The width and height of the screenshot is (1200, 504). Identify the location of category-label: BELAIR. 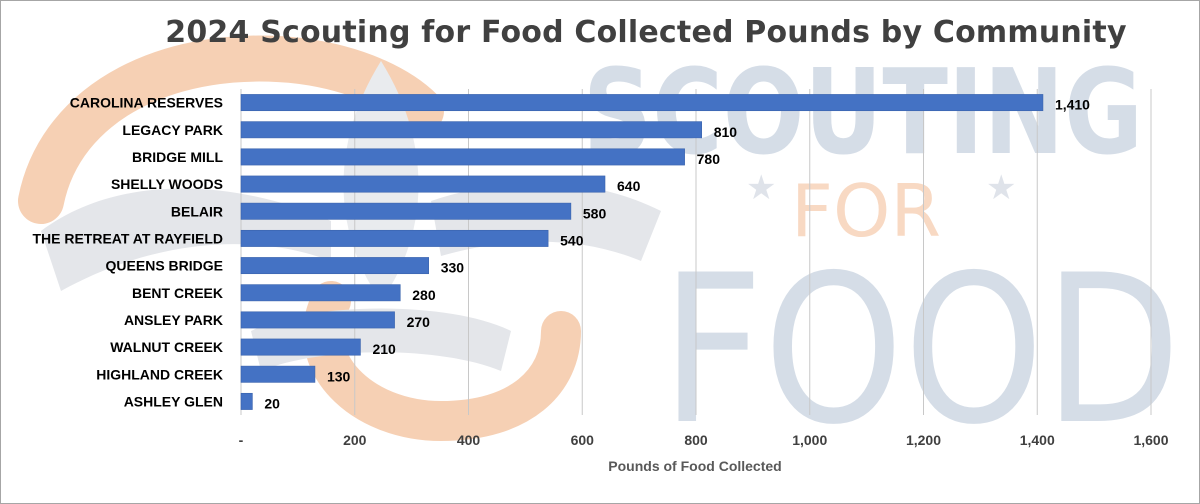
(197, 211).